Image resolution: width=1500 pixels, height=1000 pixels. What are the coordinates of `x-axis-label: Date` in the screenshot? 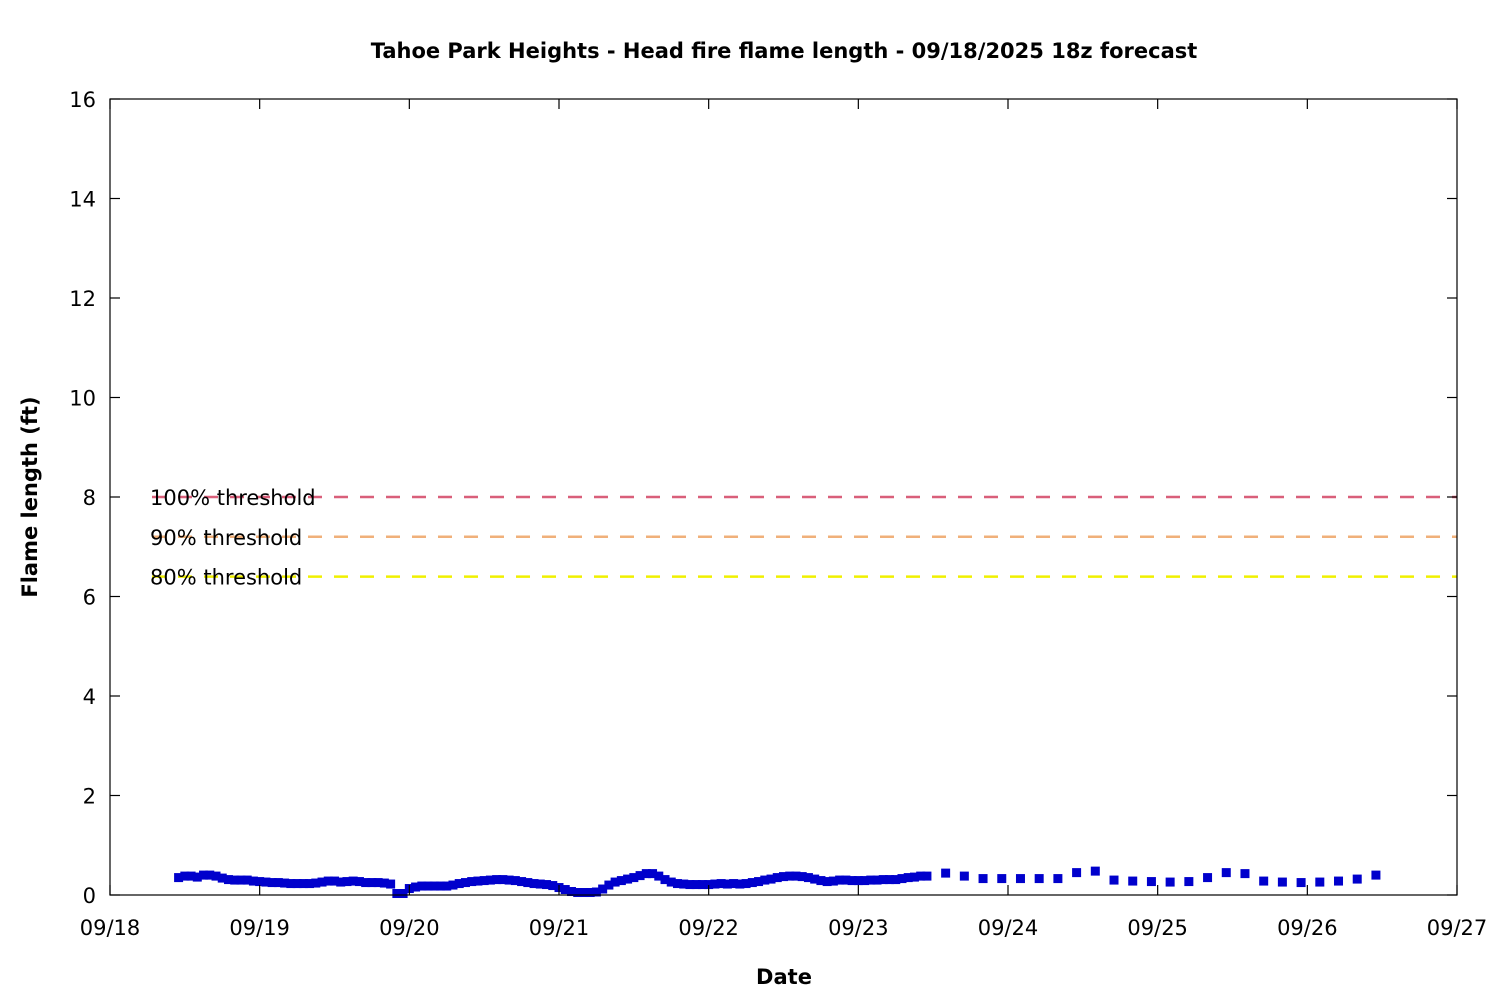 It's located at (784, 977).